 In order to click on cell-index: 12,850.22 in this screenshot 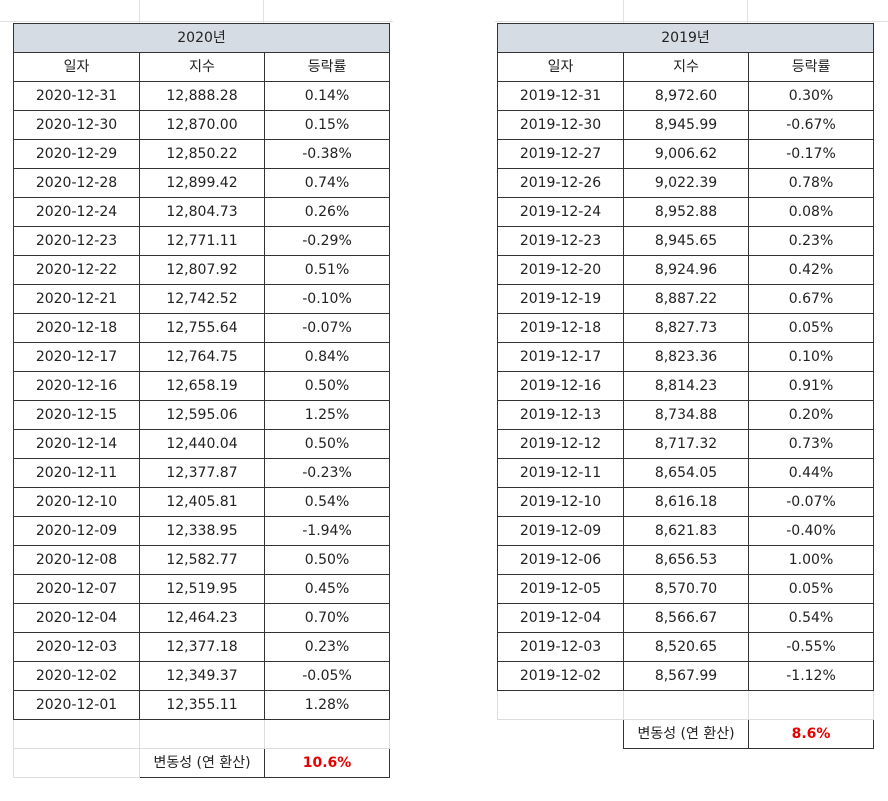, I will do `click(202, 154)`.